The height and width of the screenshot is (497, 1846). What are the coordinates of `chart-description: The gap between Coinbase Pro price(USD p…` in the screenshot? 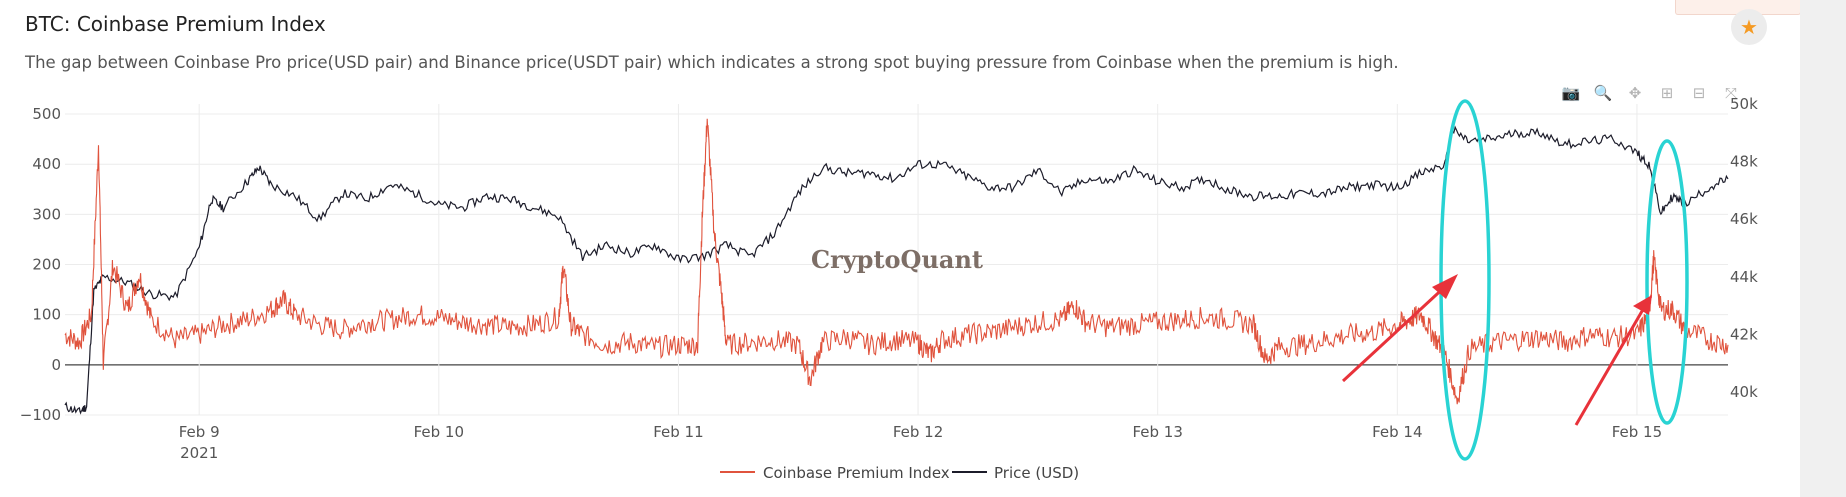 It's located at (712, 62).